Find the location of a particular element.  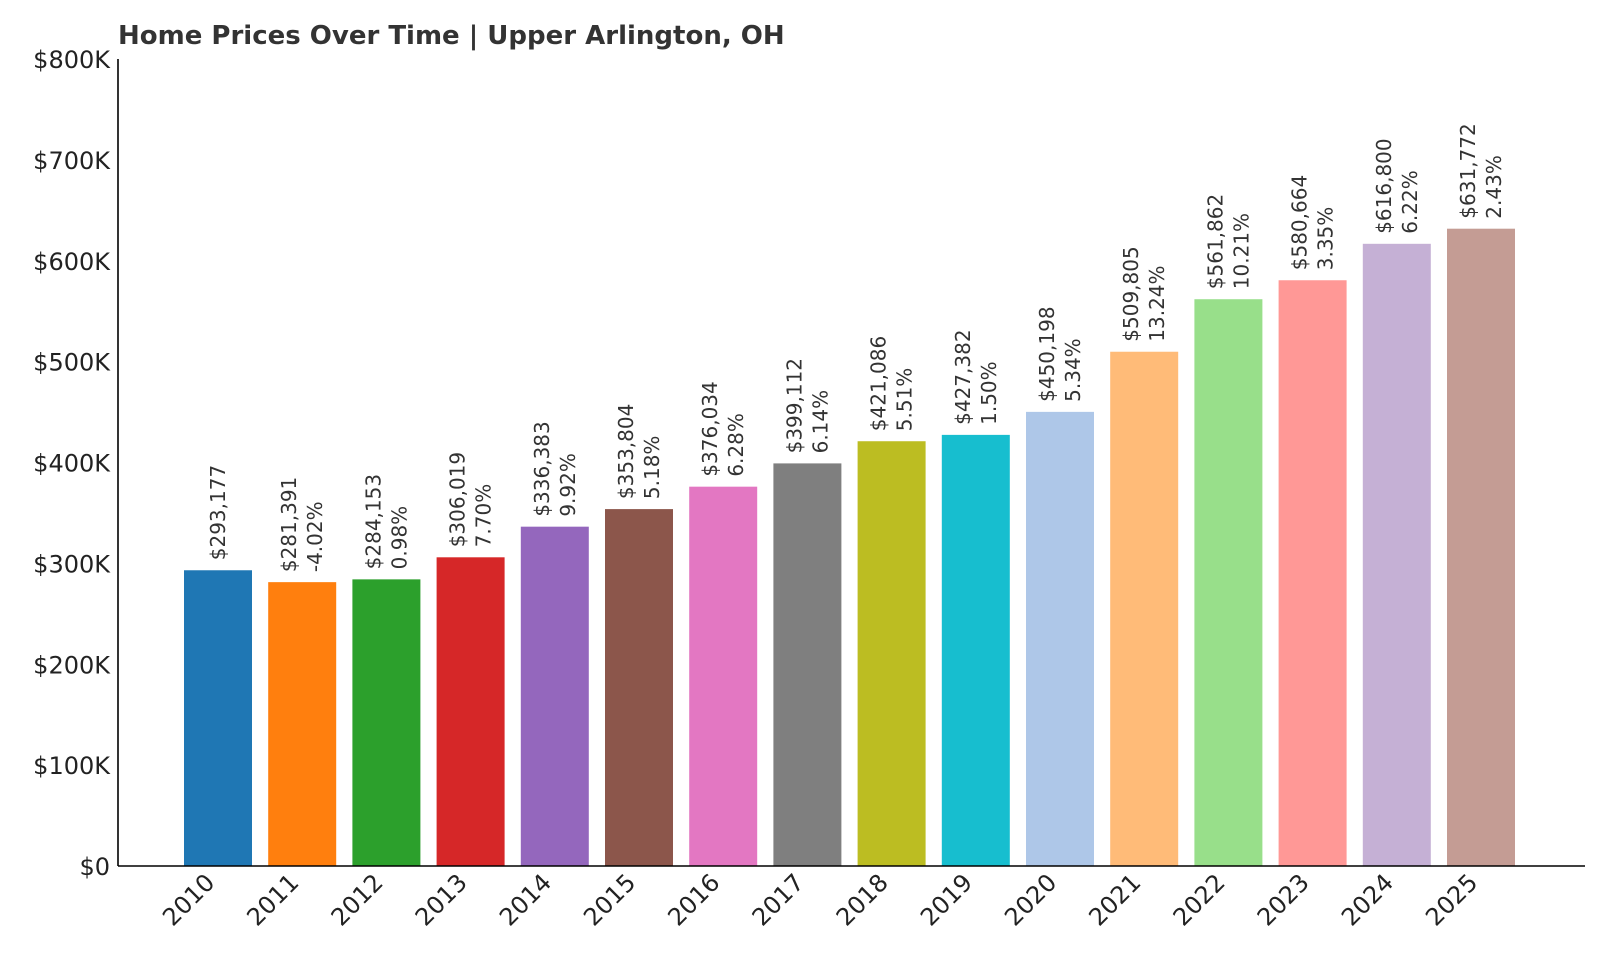

y-tick-label: $500K is located at coordinates (72, 363).